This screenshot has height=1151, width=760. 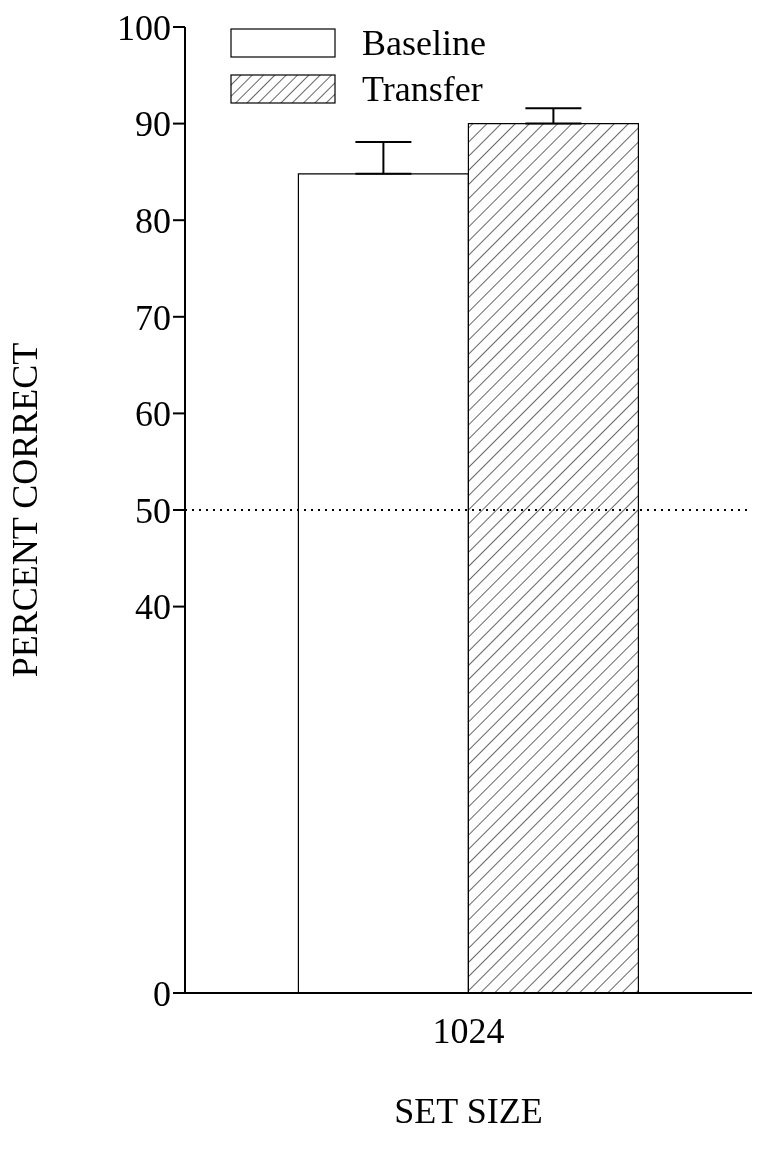 I want to click on y-tick-label: 0, so click(x=162, y=993).